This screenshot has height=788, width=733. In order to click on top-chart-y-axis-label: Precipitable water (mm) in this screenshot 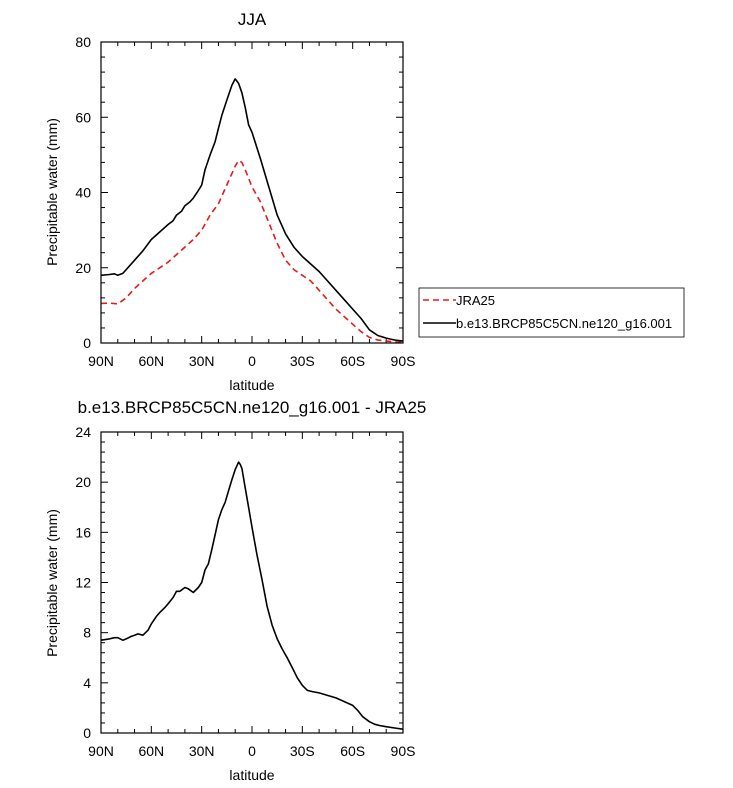, I will do `click(52, 192)`.